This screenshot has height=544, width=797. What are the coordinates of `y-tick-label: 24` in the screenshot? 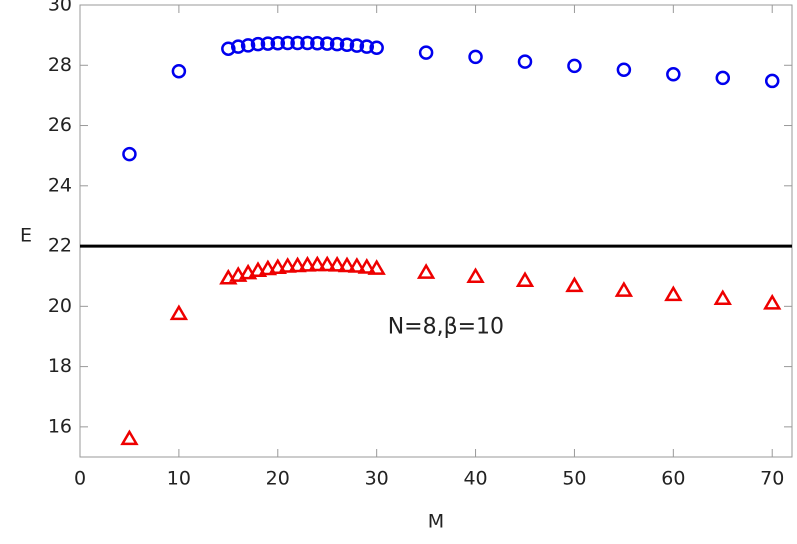 It's located at (60, 185).